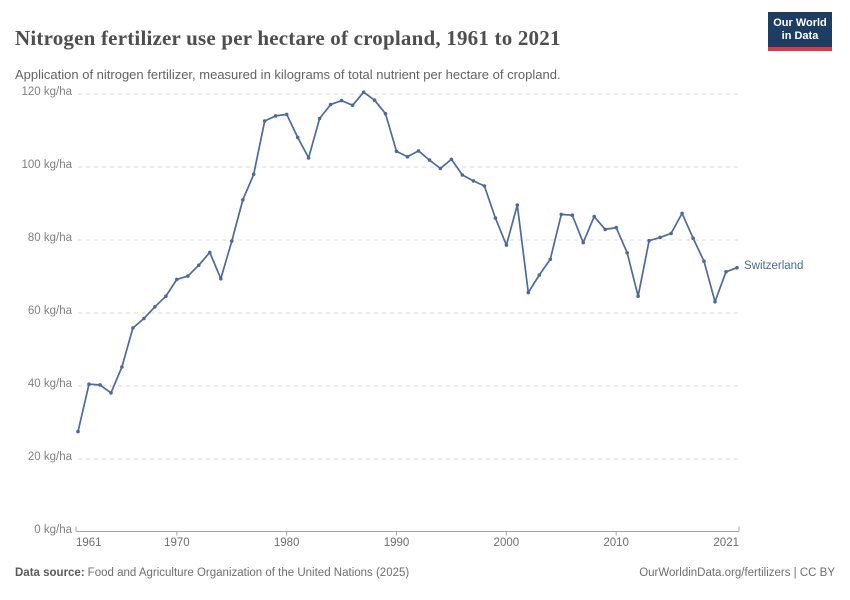  I want to click on x-axis-tick-label: 2021, so click(726, 543).